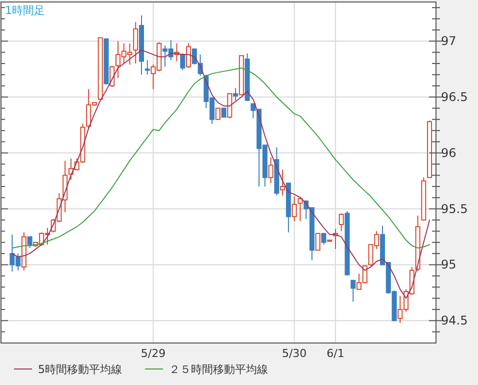 The width and height of the screenshot is (478, 385). What do you see at coordinates (218, 369) in the screenshot?
I see `legend-label: ２５時間移動平均線` at bounding box center [218, 369].